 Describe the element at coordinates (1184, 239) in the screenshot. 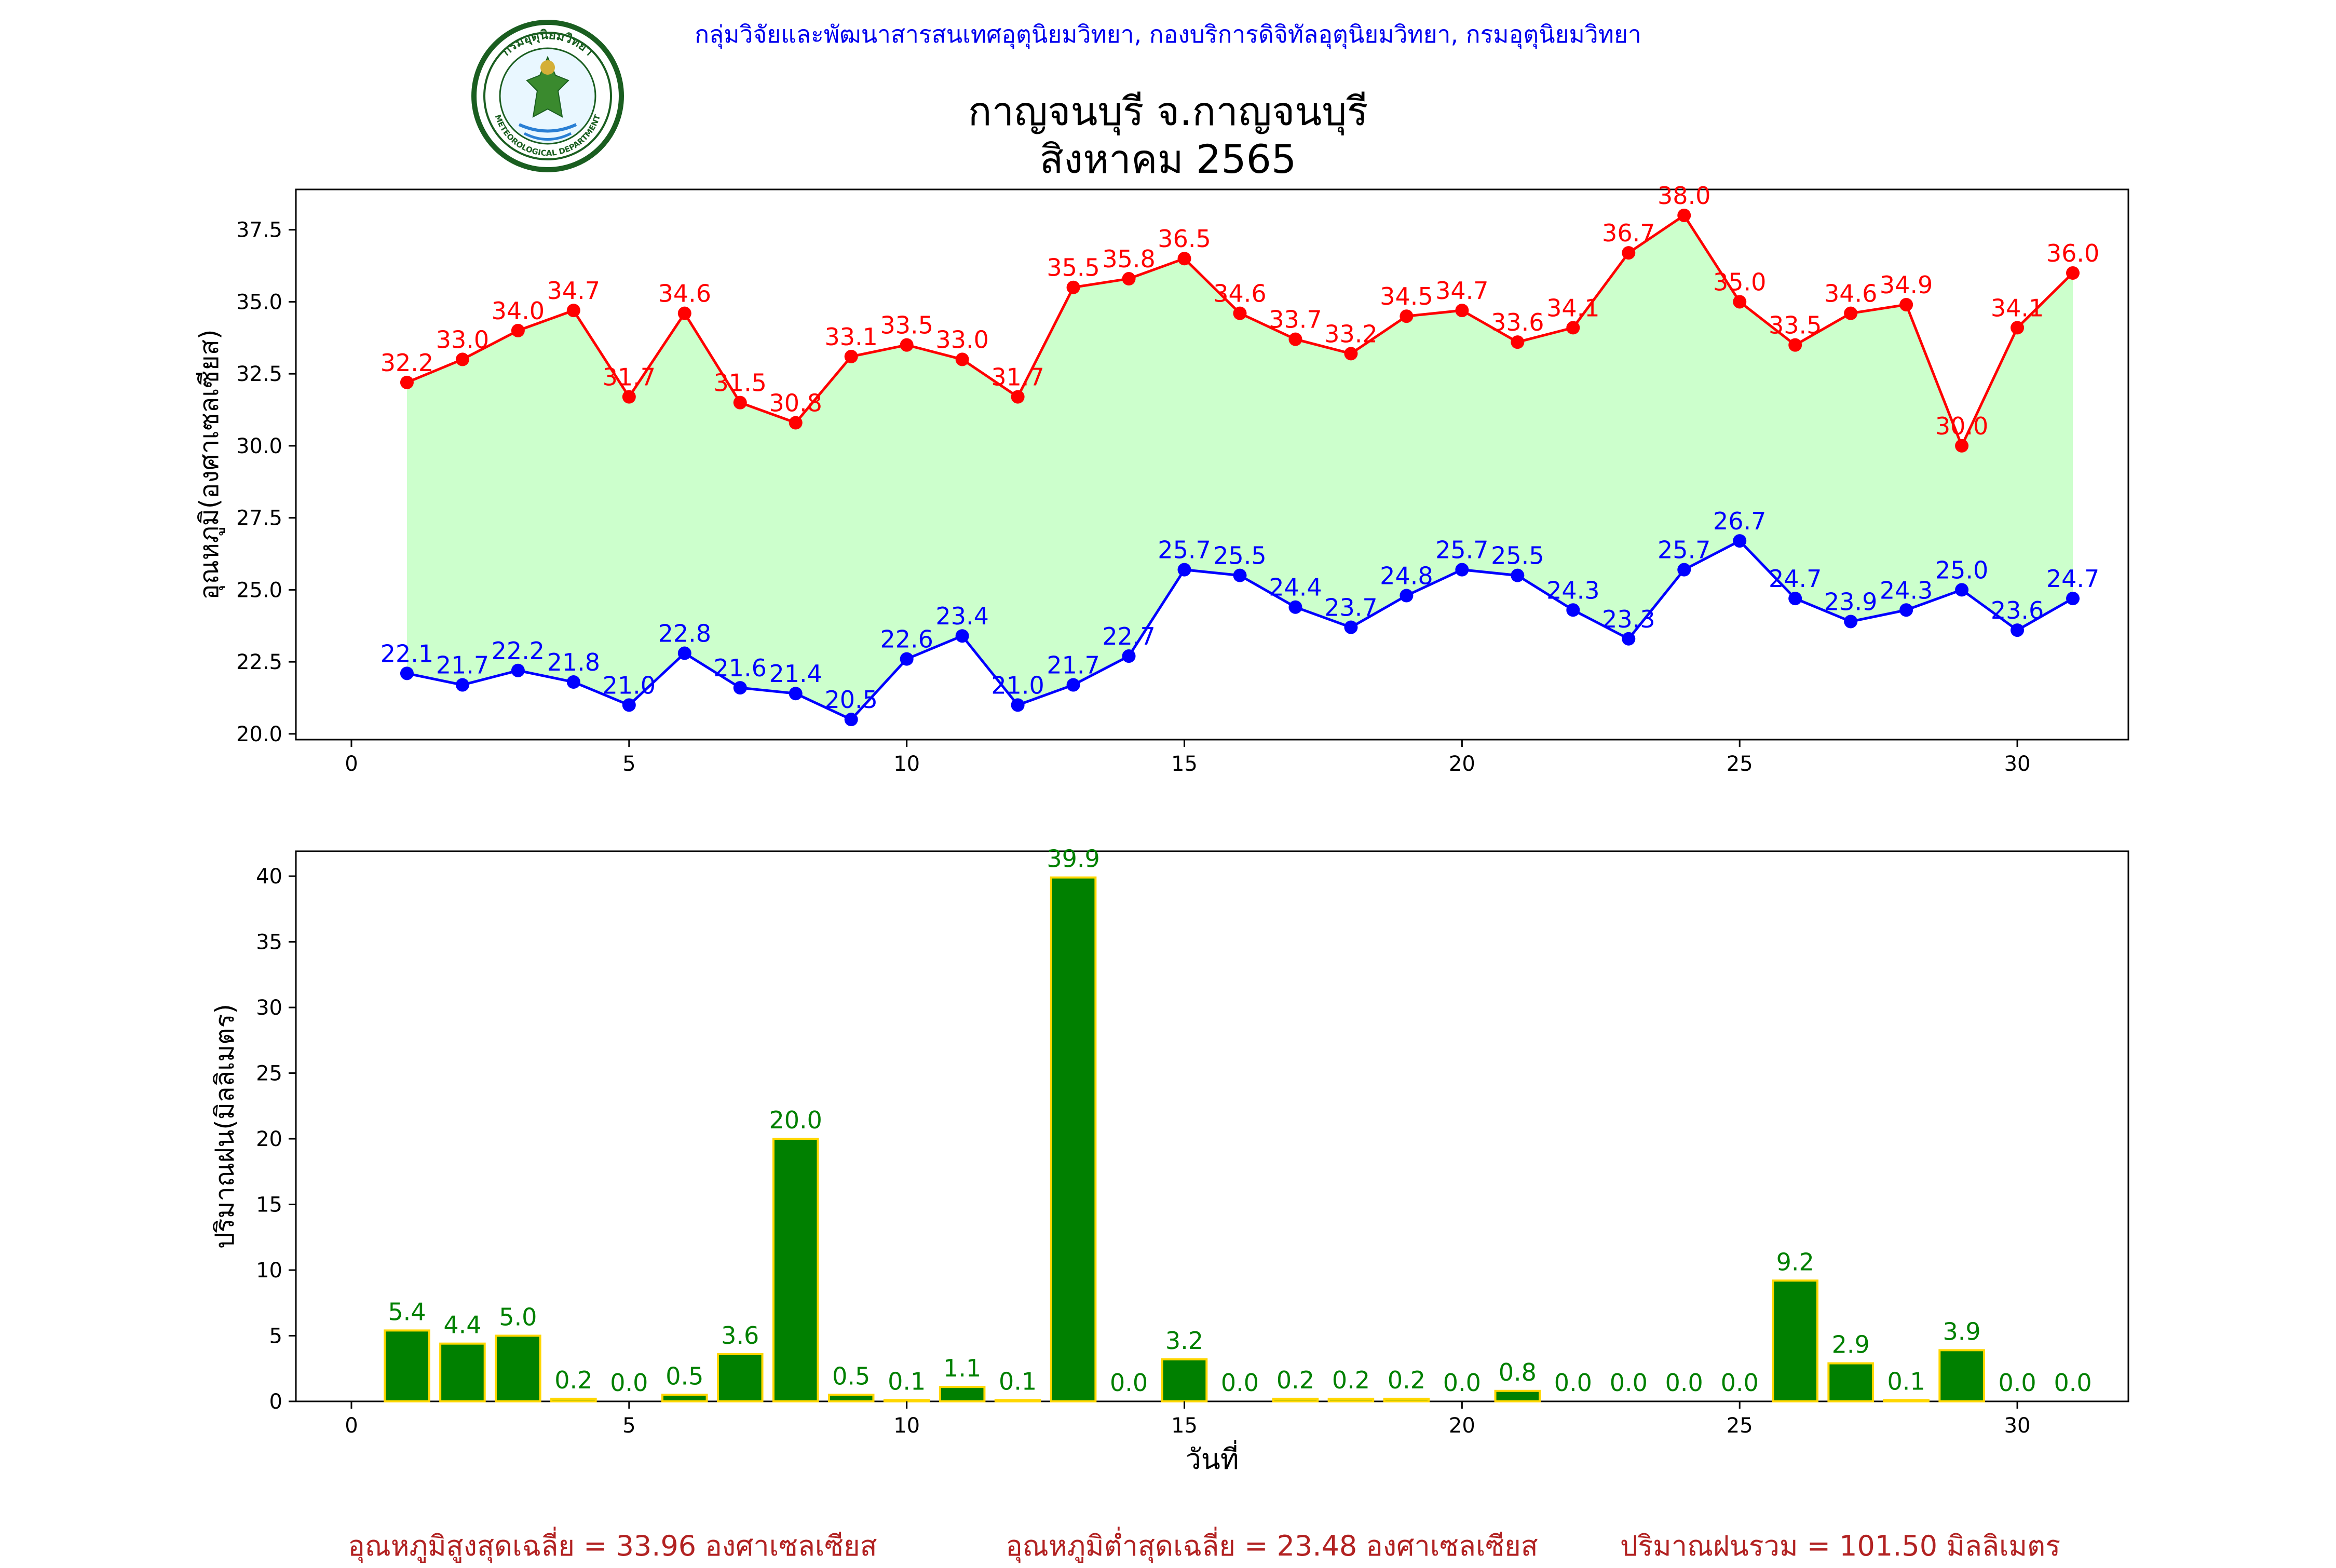

I see `temp-max-label: 36.5` at that location.